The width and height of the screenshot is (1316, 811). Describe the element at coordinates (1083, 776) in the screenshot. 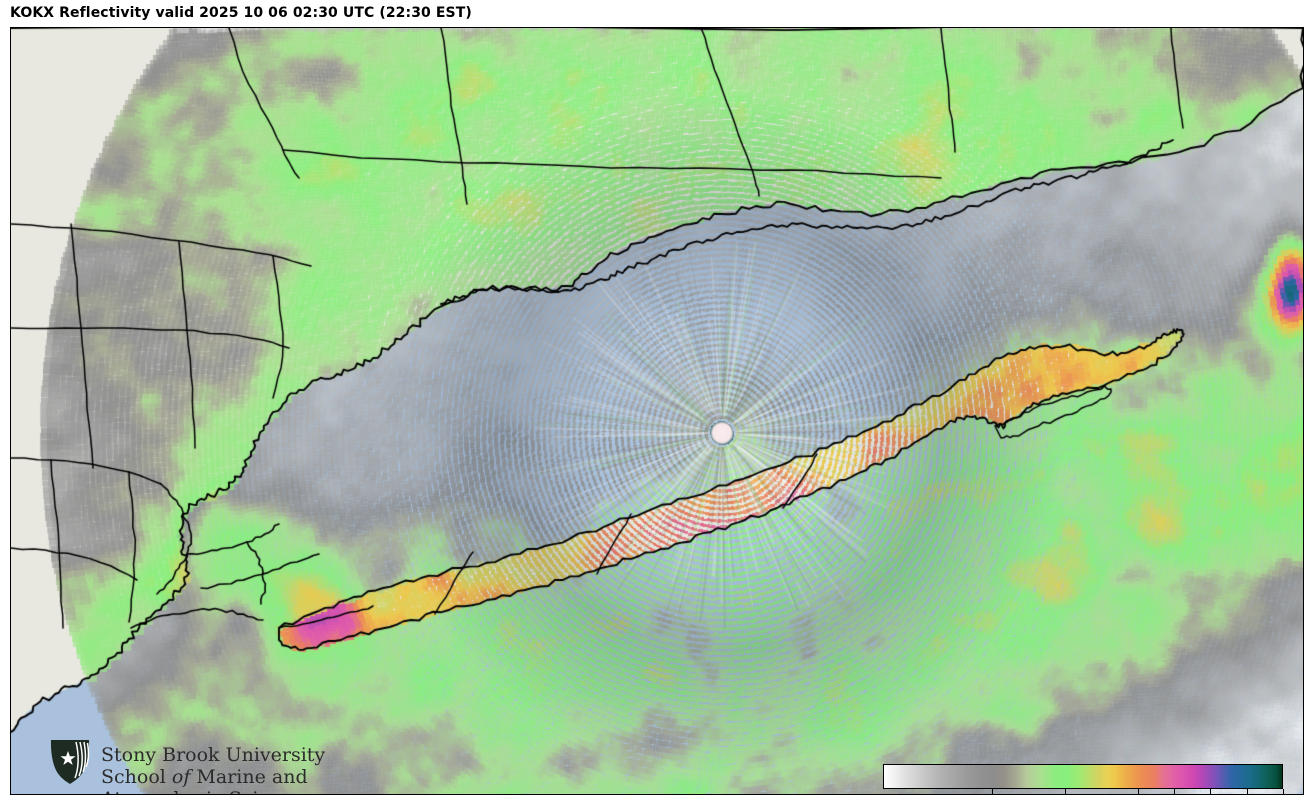

I see `colorbar-gradient` at that location.